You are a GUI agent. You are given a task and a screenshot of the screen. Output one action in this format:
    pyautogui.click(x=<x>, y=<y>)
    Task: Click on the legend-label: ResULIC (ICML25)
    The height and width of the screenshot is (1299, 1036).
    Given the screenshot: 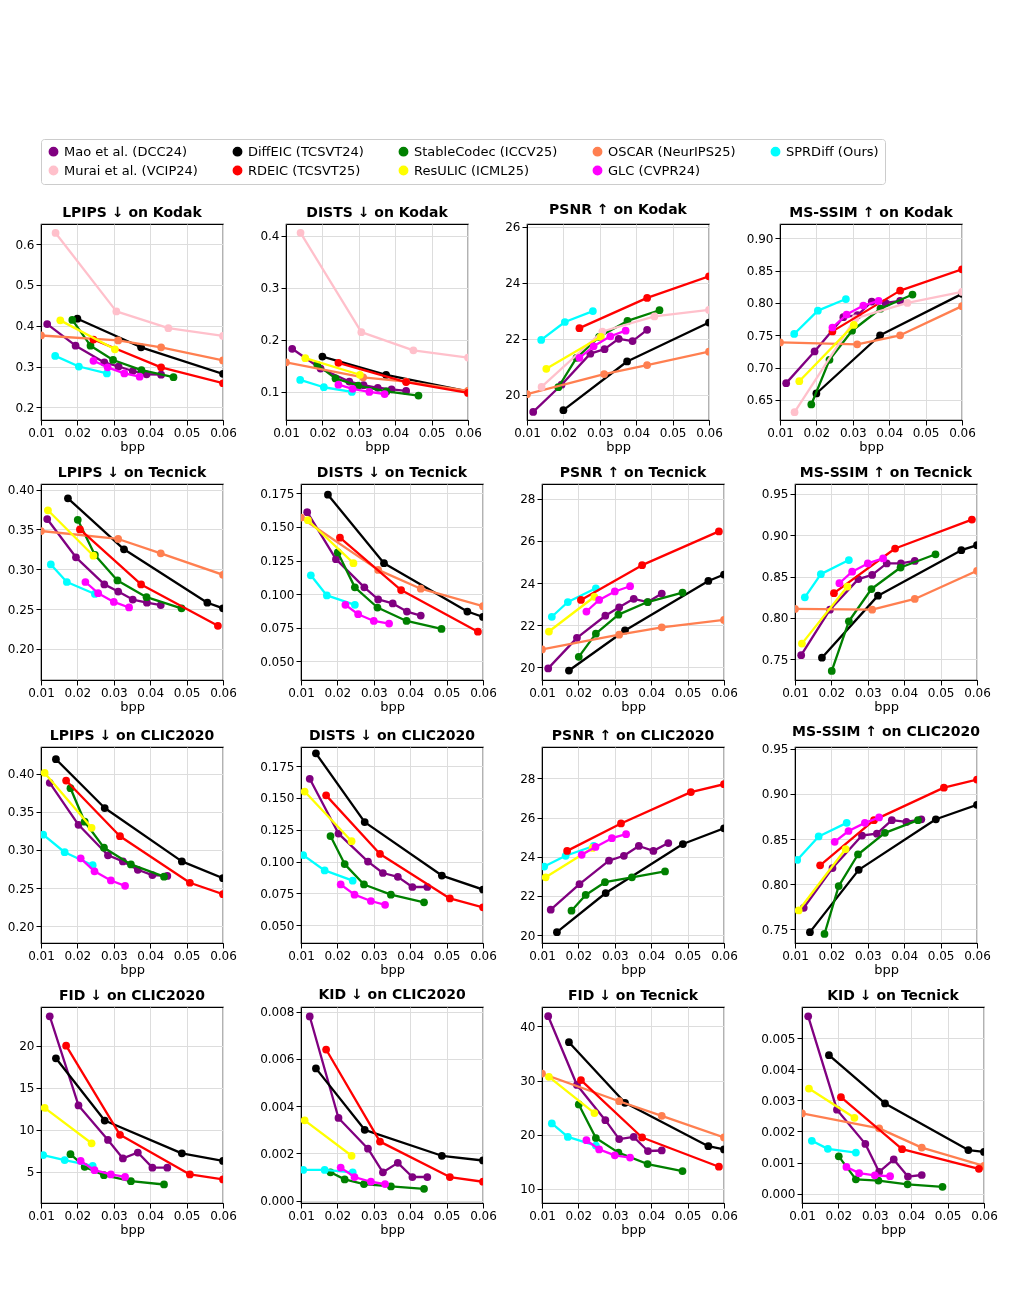 What is the action you would take?
    pyautogui.click(x=472, y=170)
    